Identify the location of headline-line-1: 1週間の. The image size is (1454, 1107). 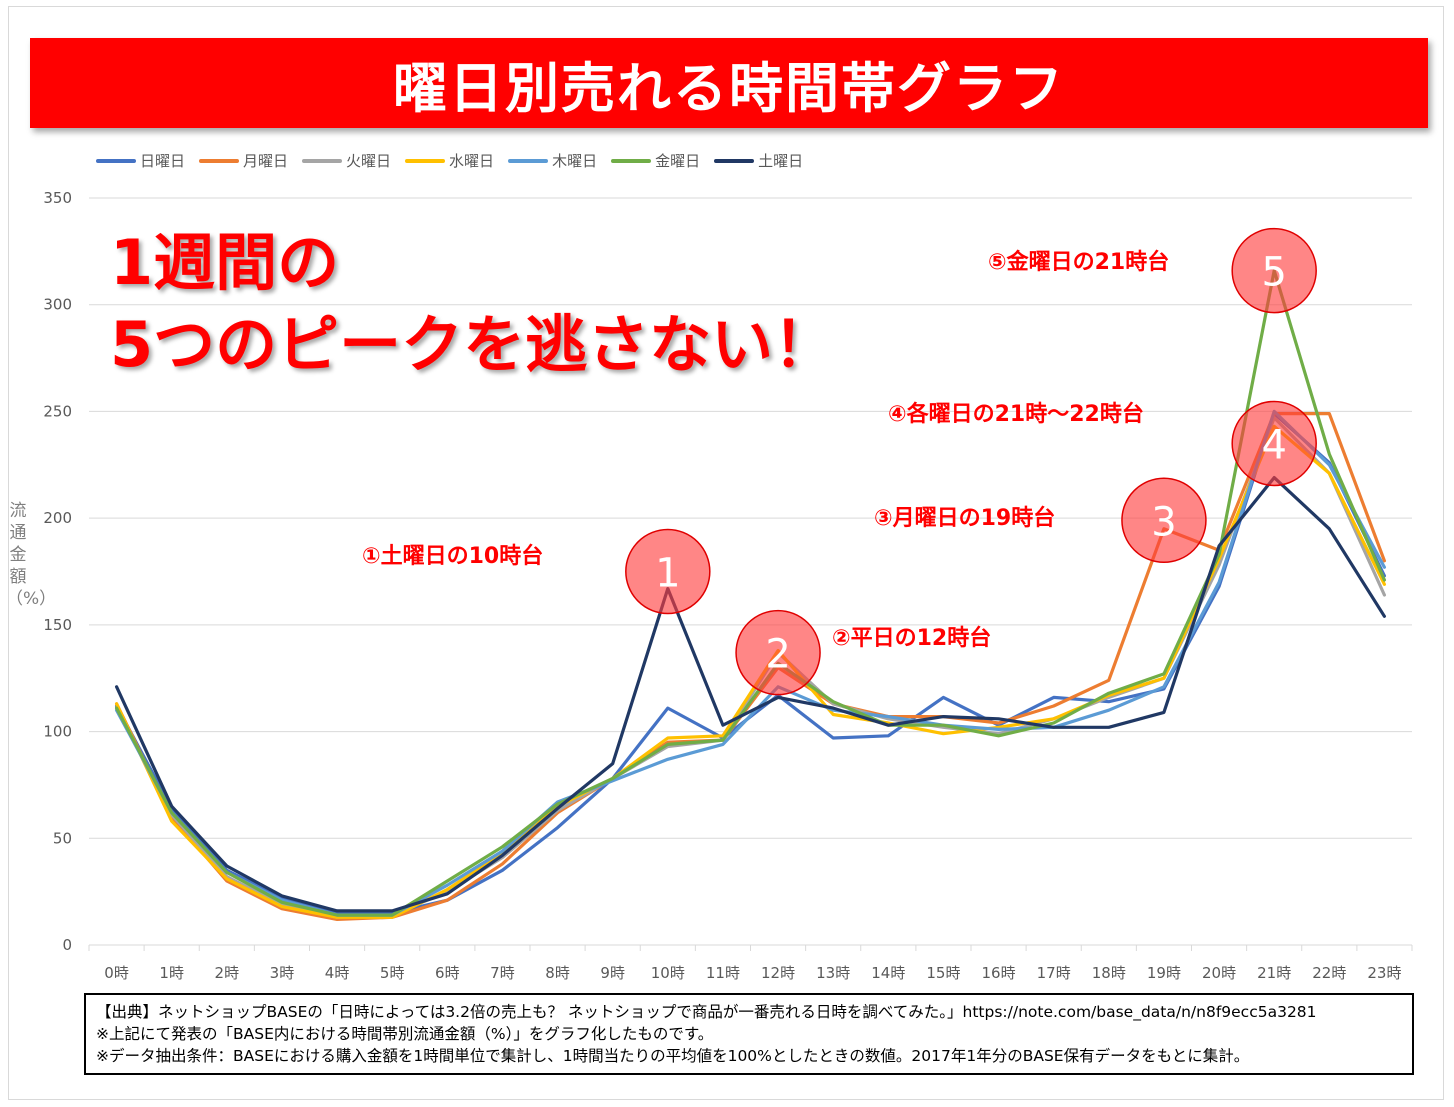
(225, 262).